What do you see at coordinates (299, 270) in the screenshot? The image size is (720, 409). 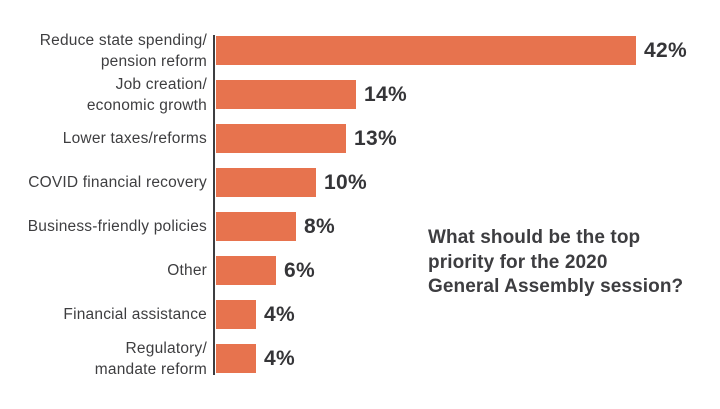 I see `value-label: 6%` at bounding box center [299, 270].